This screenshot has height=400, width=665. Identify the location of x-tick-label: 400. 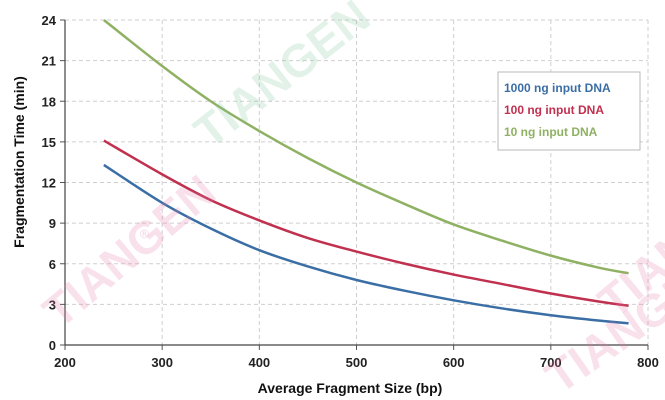
(259, 362).